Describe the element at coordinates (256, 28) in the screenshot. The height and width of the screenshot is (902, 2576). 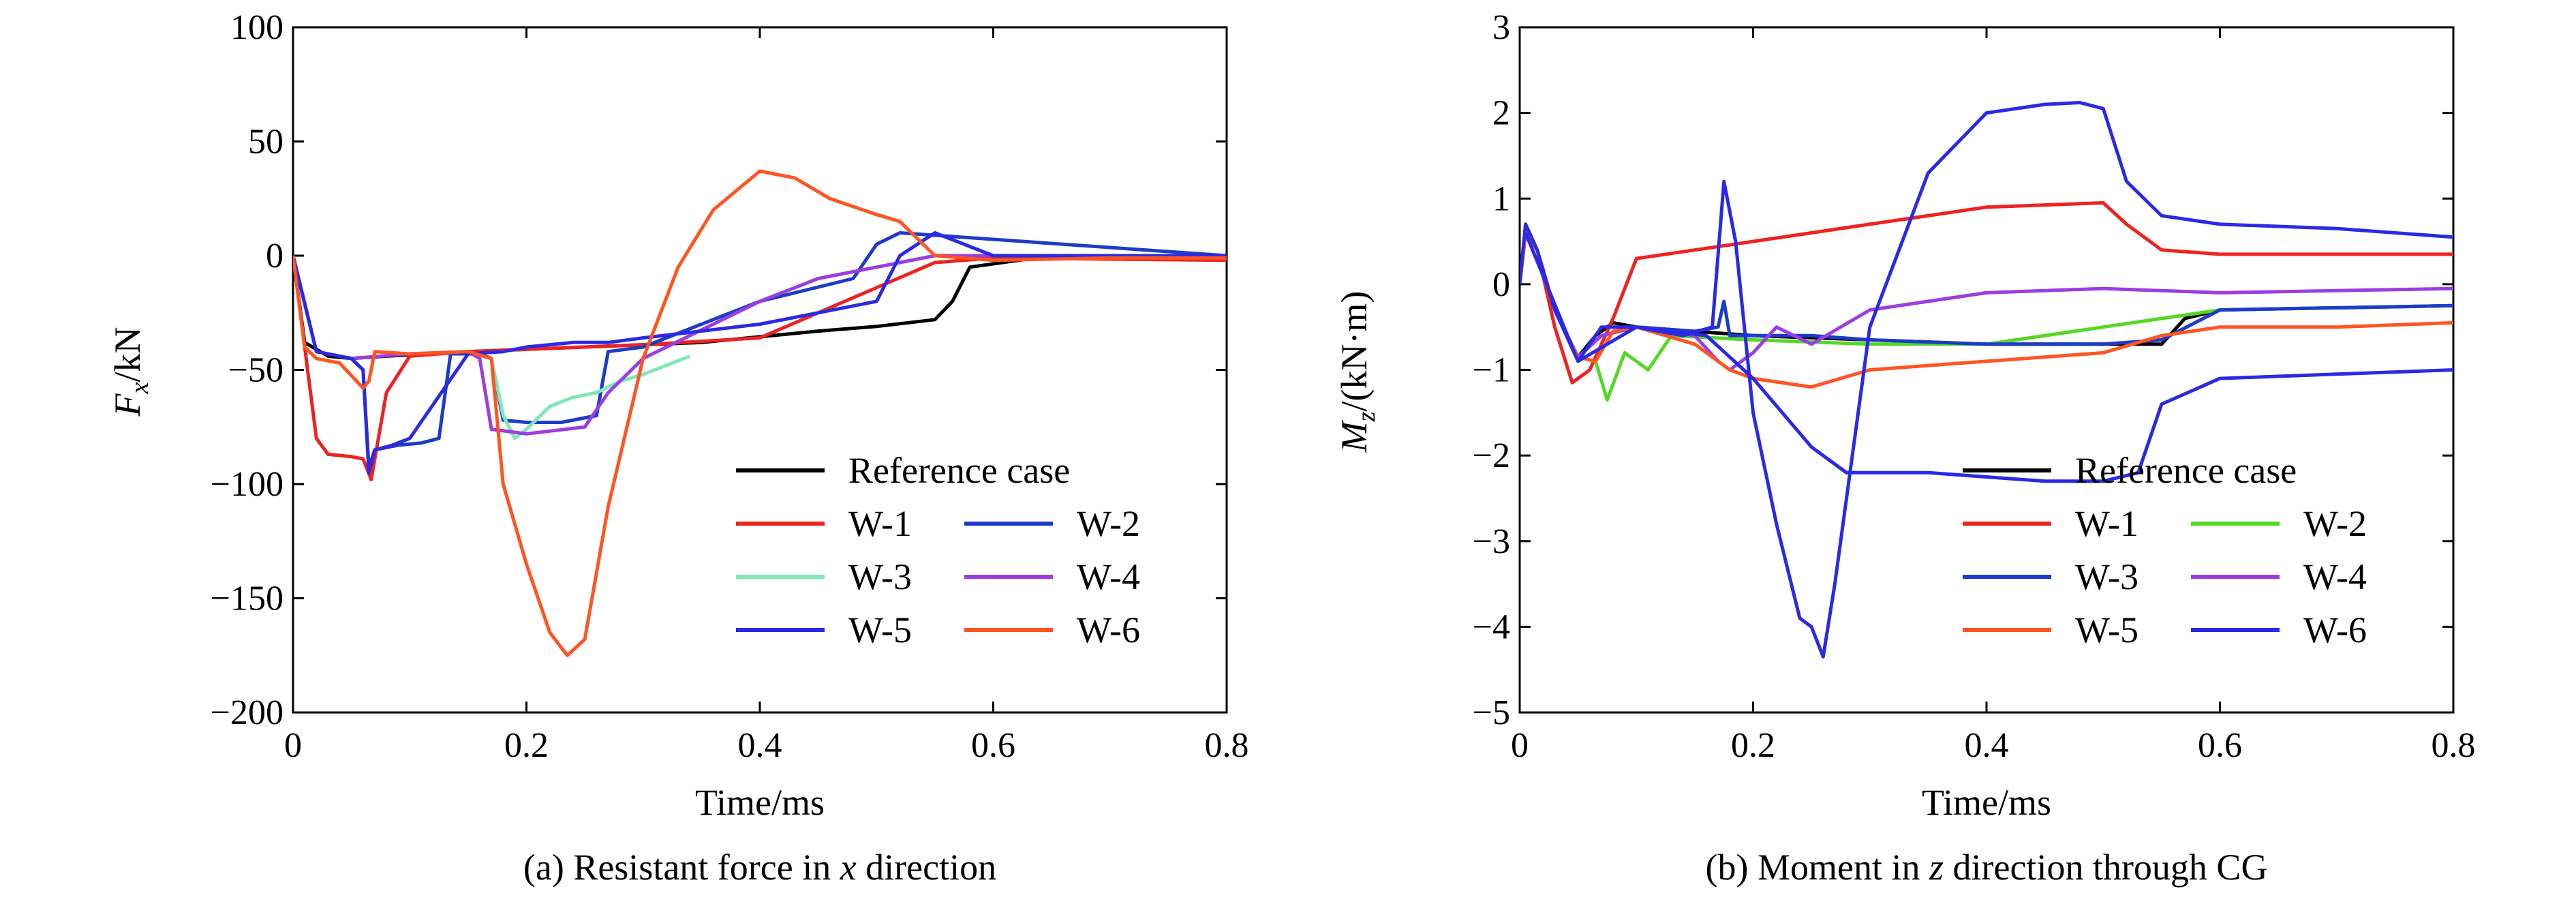
I see `y-tick-label: 100` at that location.